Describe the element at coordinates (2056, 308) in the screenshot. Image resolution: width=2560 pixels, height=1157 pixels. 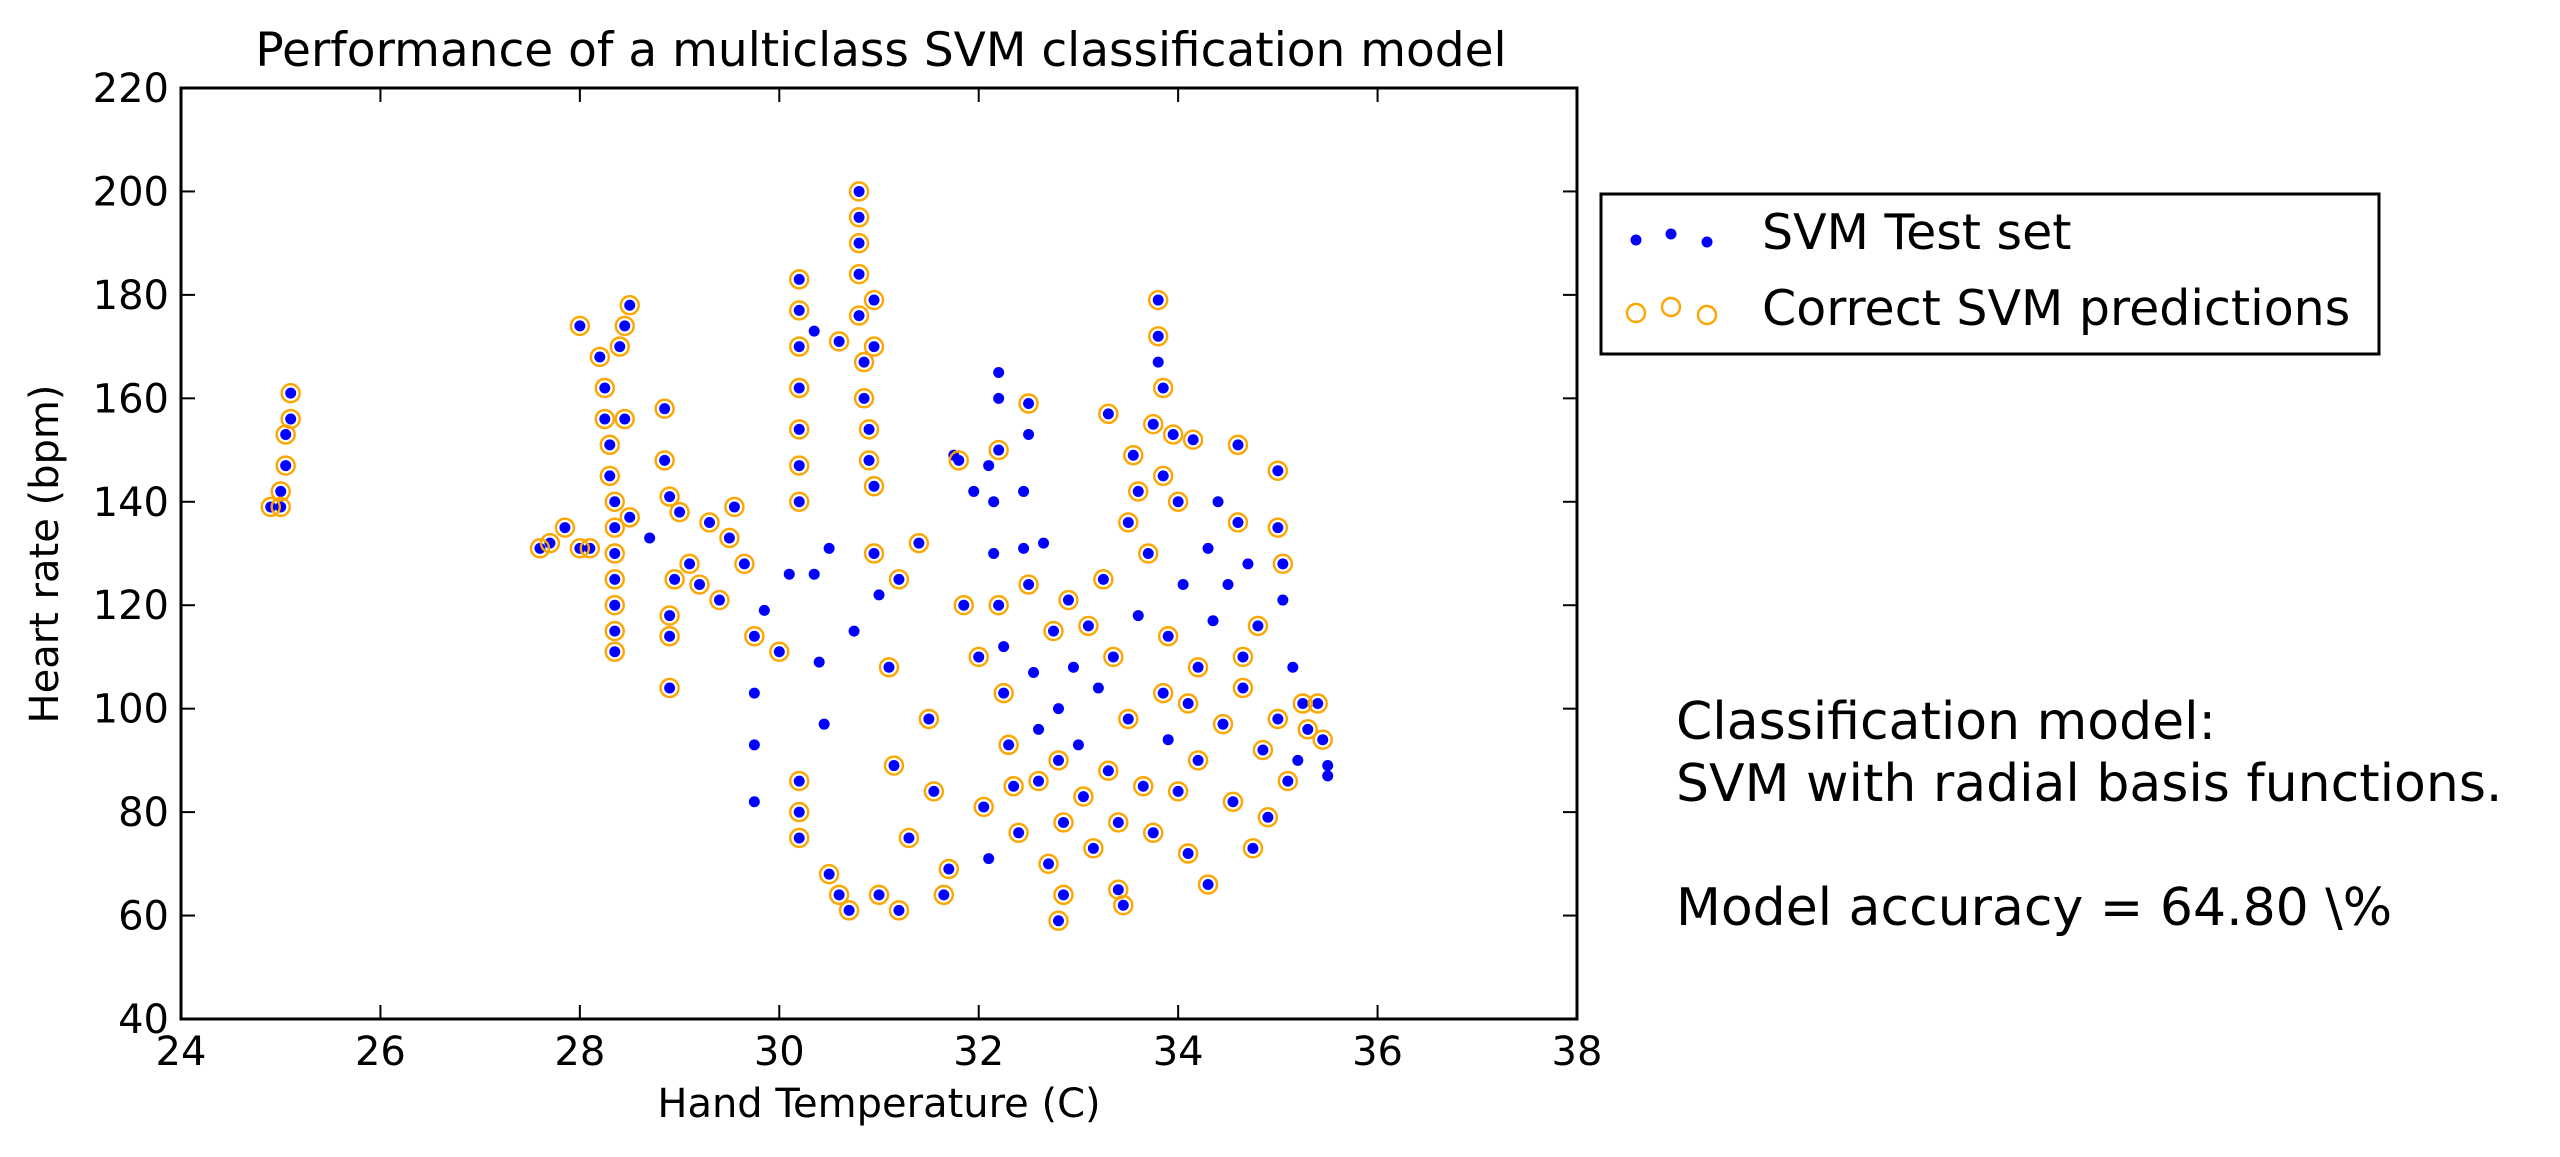
I see `legend-label-correct-predictions: Correct SVM predictions` at that location.